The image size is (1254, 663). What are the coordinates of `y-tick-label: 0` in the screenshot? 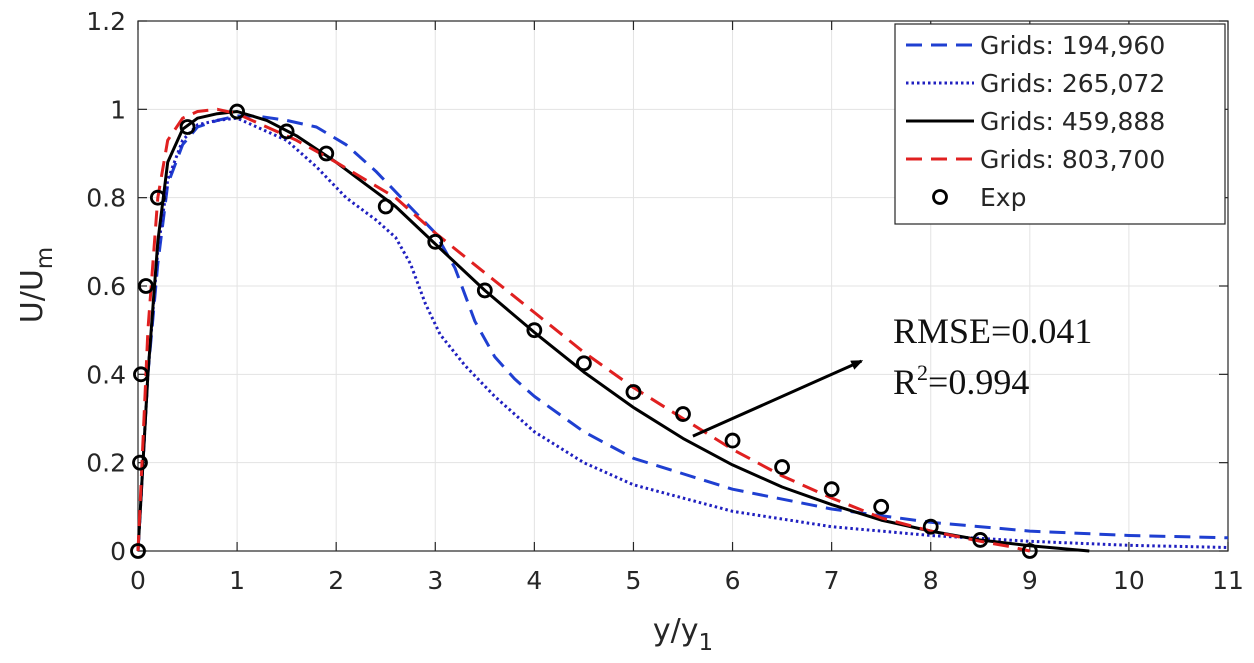 It's located at (118, 551).